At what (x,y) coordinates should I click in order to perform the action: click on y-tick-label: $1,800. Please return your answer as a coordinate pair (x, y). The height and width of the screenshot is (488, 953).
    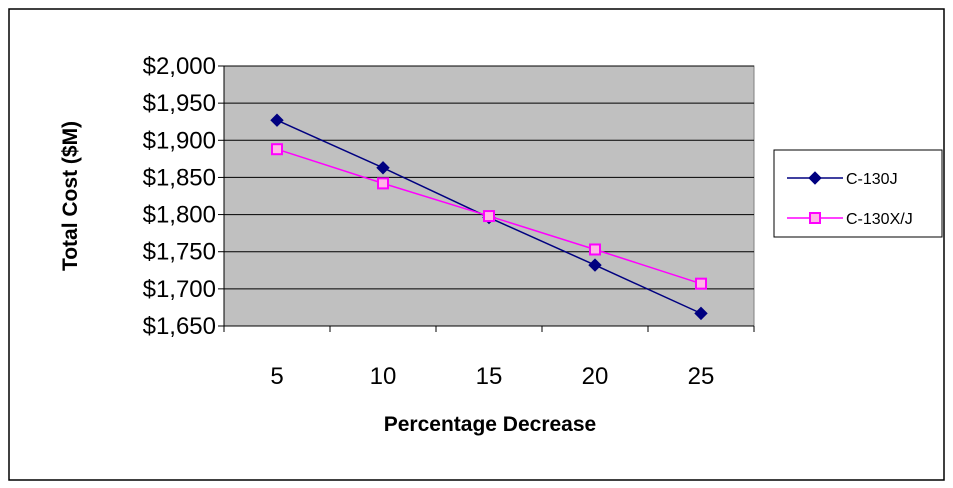
    Looking at the image, I should click on (179, 215).